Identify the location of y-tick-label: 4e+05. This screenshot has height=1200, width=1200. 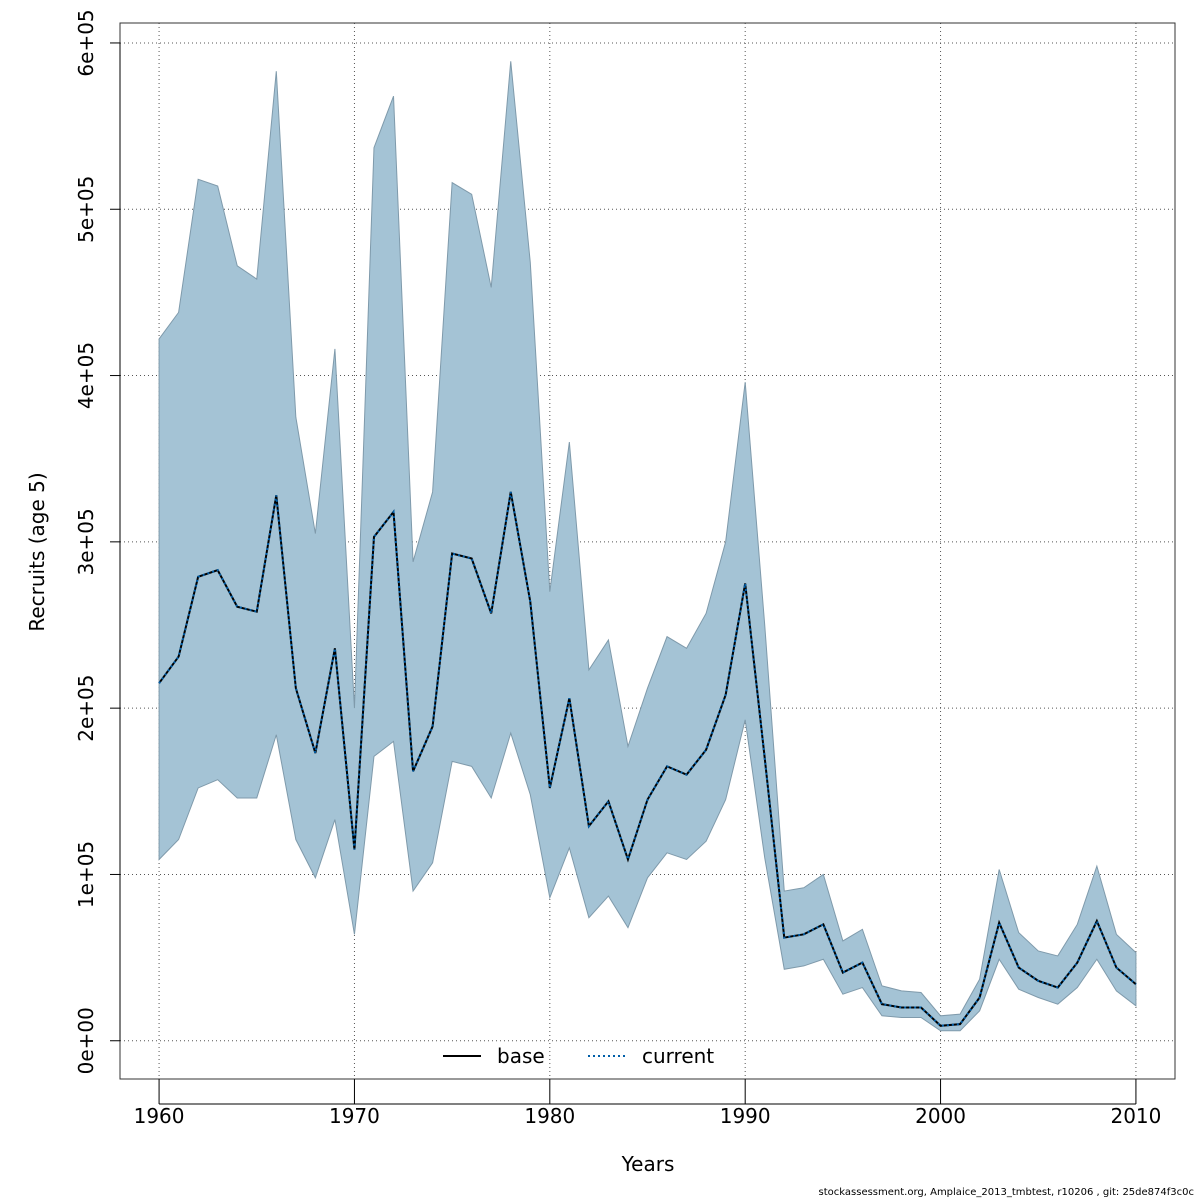
(86, 375).